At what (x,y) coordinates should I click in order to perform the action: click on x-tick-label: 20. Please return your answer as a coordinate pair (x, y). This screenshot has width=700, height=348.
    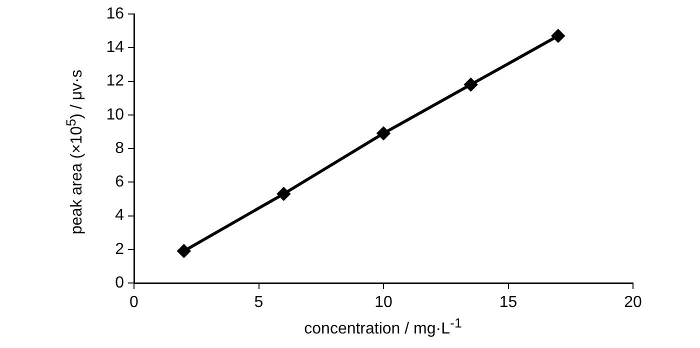
    Looking at the image, I should click on (633, 303).